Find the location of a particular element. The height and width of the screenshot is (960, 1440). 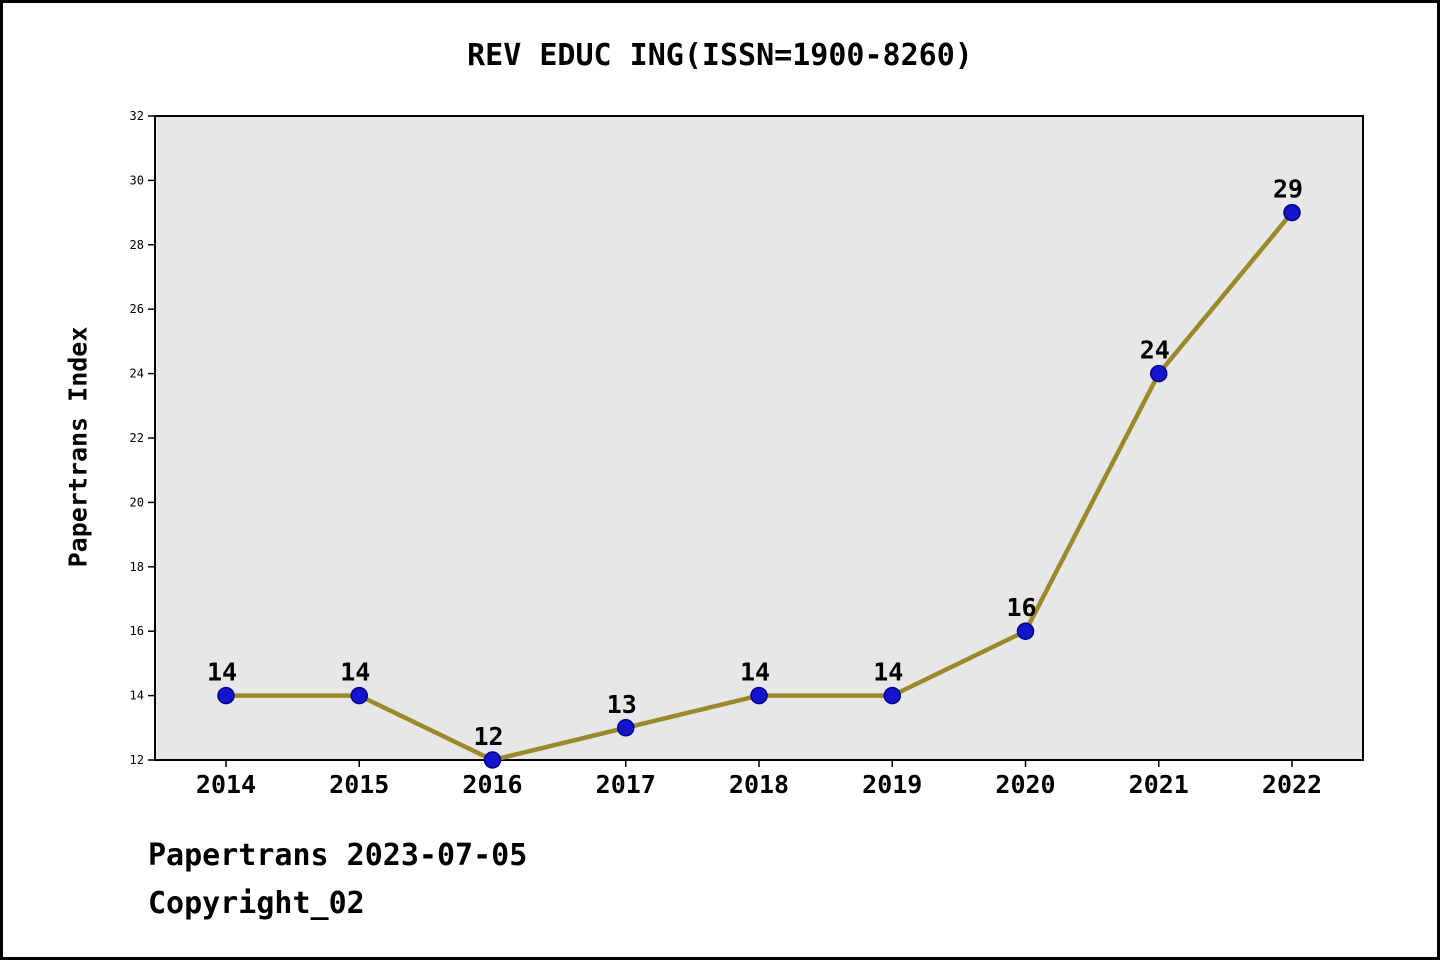

y-tick-label: 24 is located at coordinates (137, 374).